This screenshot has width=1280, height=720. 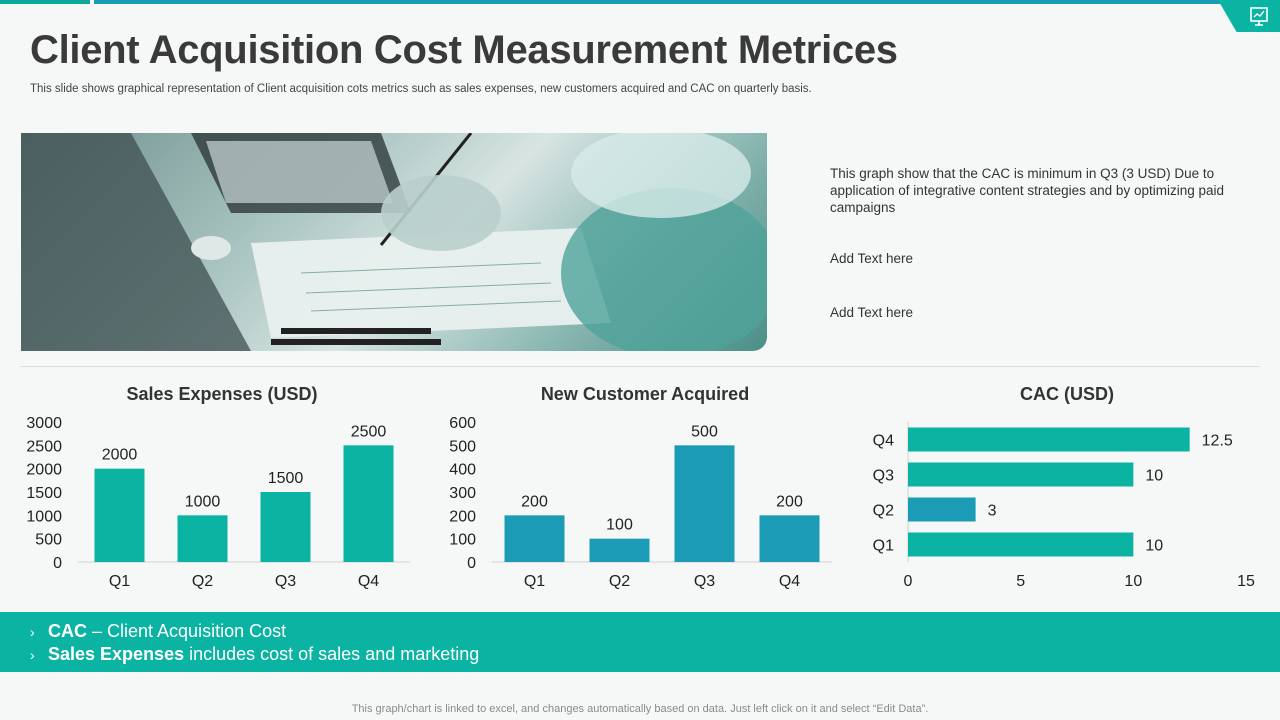 I want to click on y-tick-label: 2000, so click(x=44, y=470).